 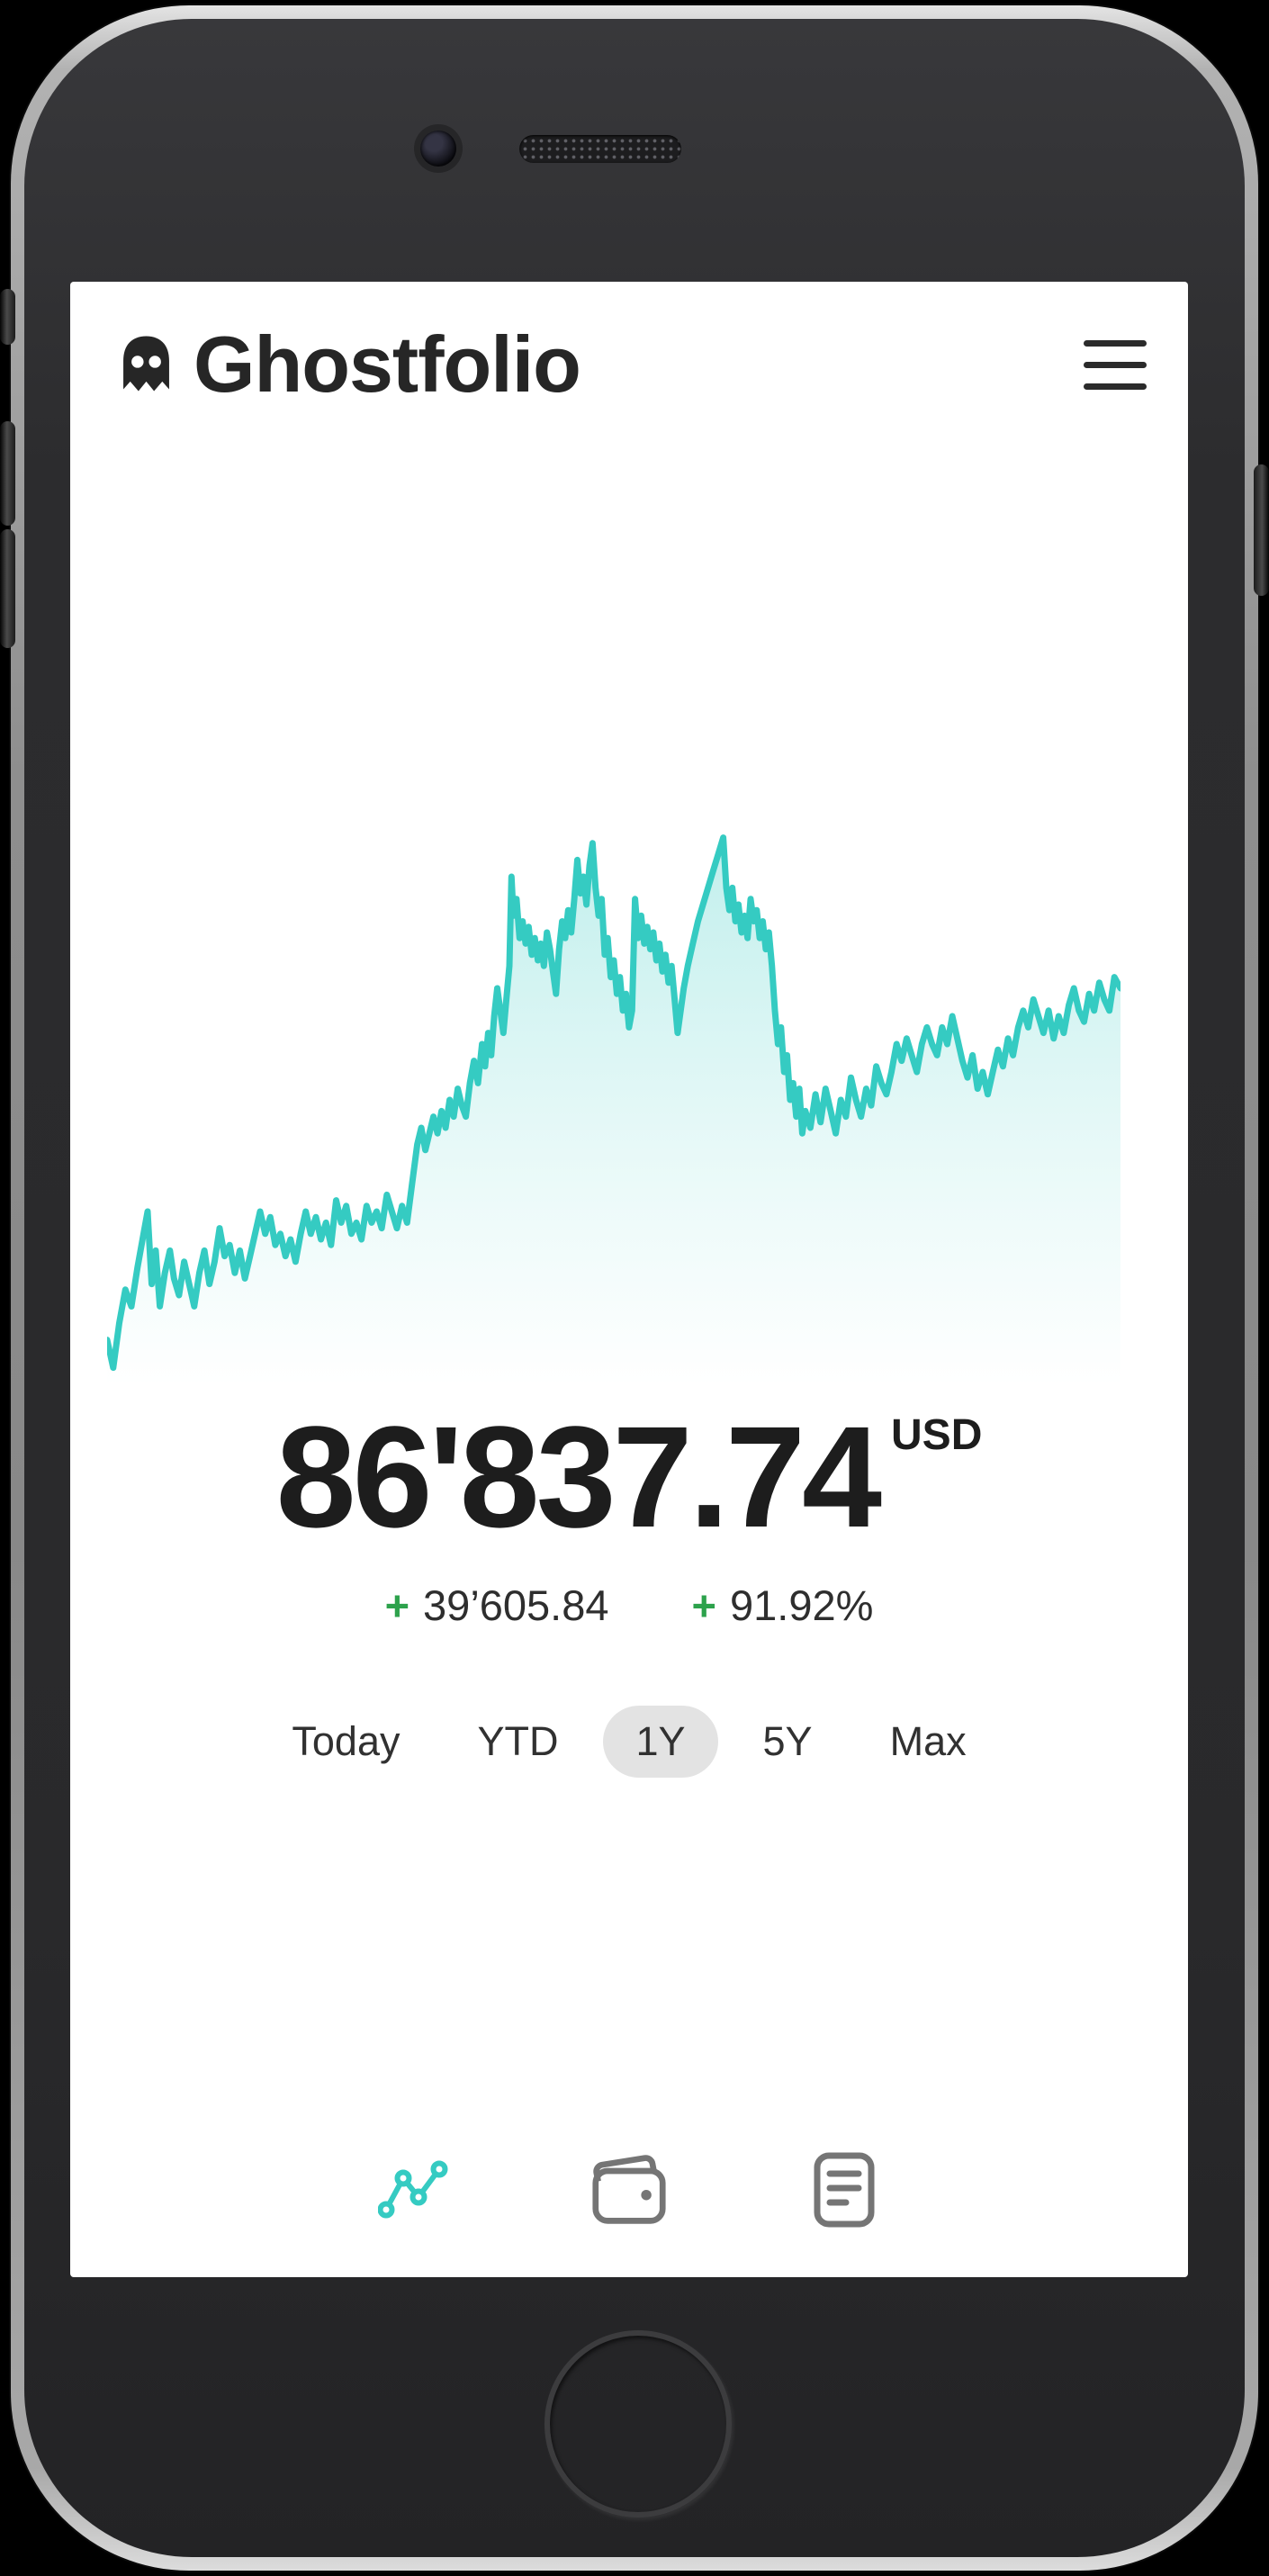 What do you see at coordinates (801, 1605) in the screenshot?
I see `change-percent-value: 91.92%` at bounding box center [801, 1605].